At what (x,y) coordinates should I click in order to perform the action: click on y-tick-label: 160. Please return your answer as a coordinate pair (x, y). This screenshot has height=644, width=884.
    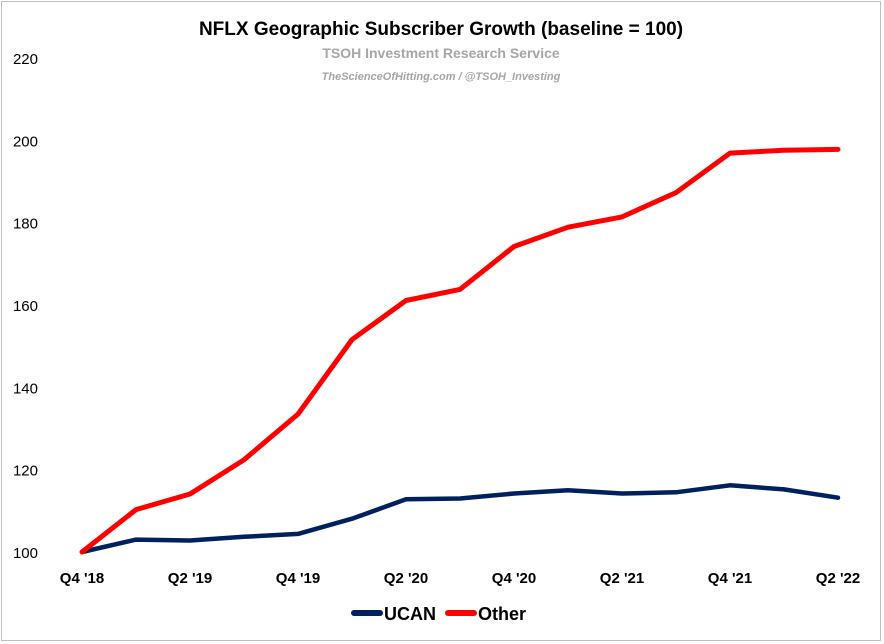
    Looking at the image, I should click on (25, 306).